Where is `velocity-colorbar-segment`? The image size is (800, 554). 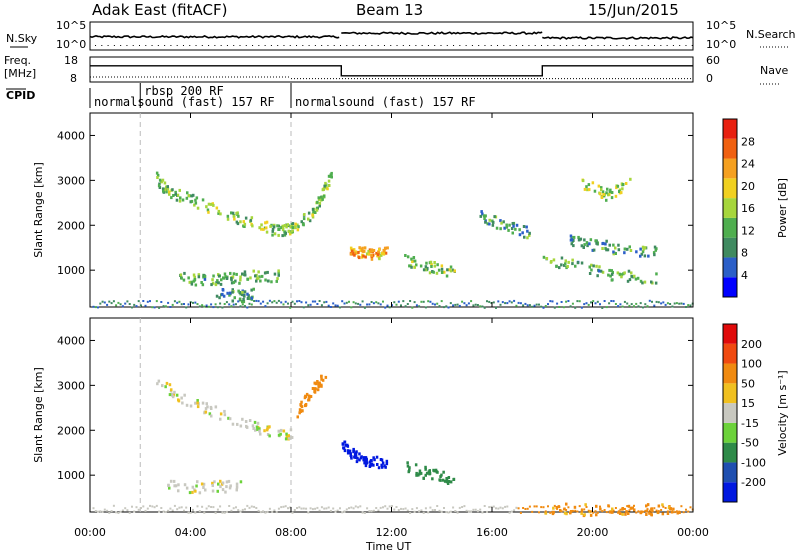
velocity-colorbar-segment is located at coordinates (730, 452).